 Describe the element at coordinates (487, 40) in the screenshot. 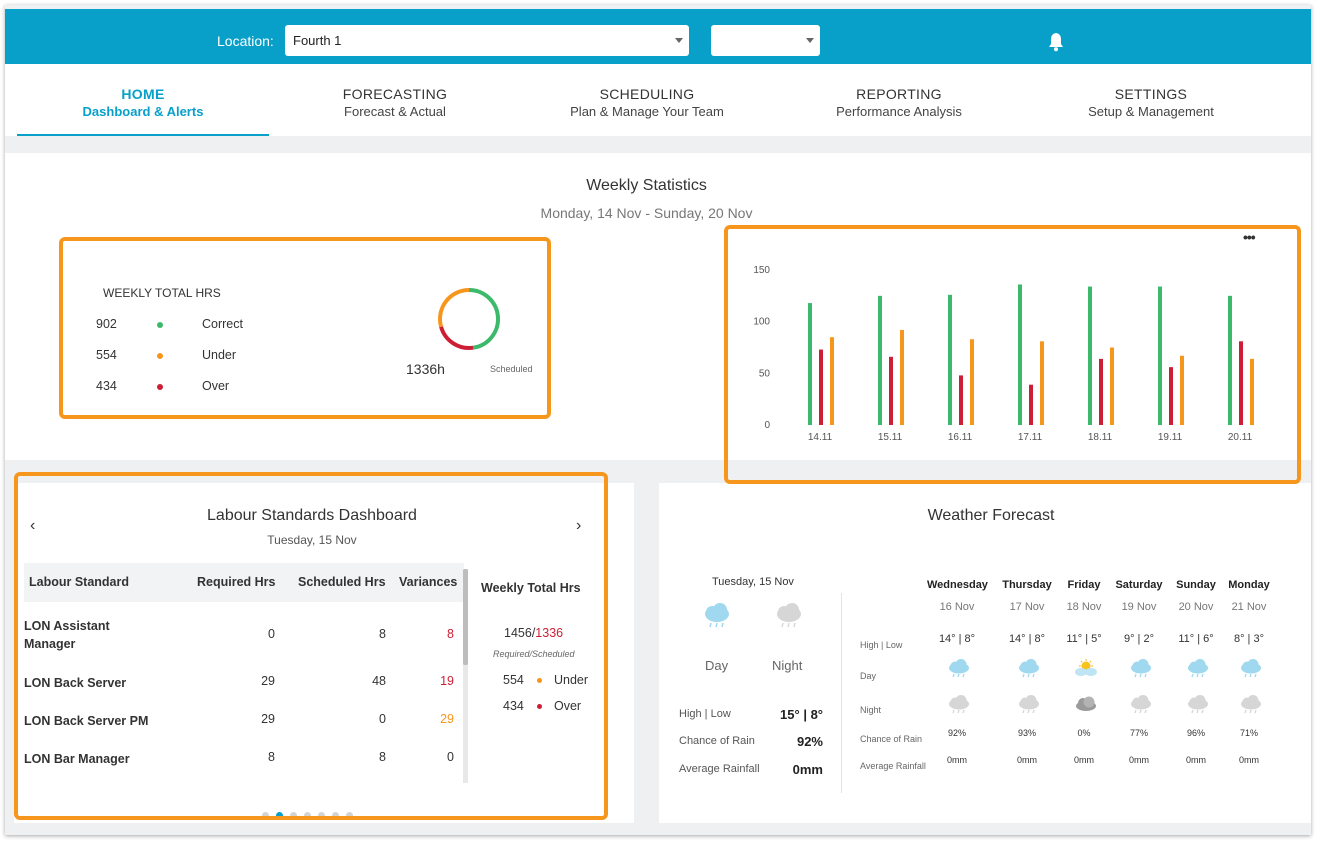

I see `location-select: Fourth 1` at that location.